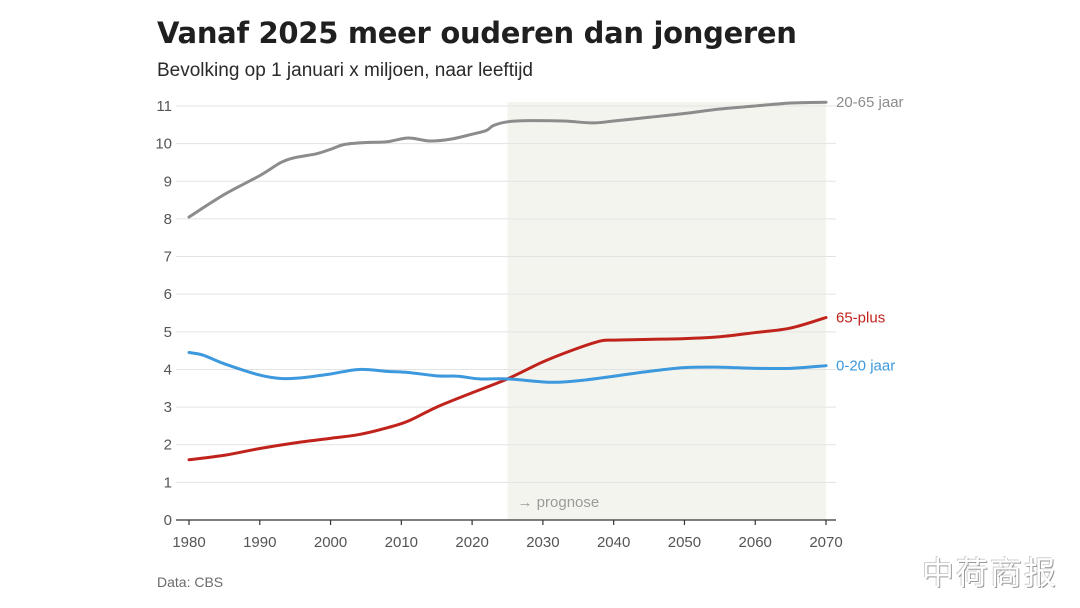  What do you see at coordinates (168, 257) in the screenshot?
I see `y-tick-label: 7` at bounding box center [168, 257].